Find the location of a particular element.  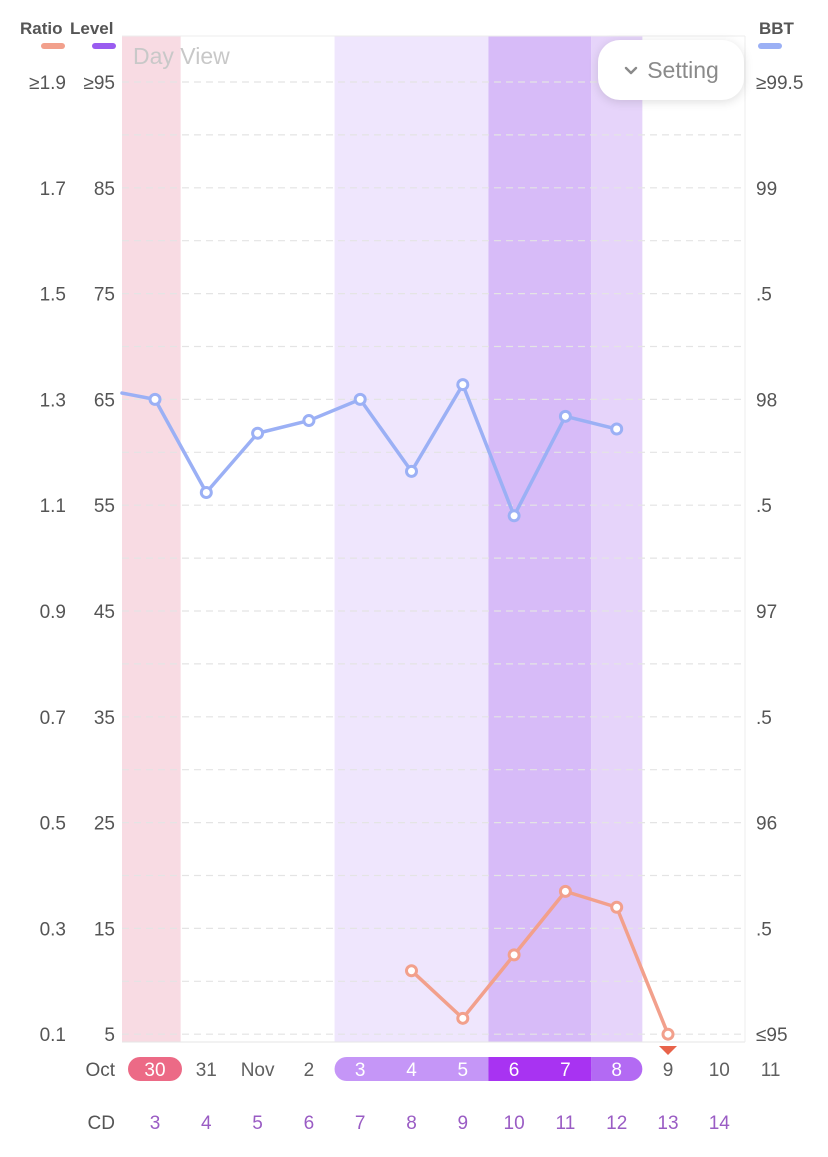

ratio-tick-label: 1.7 is located at coordinates (53, 189).